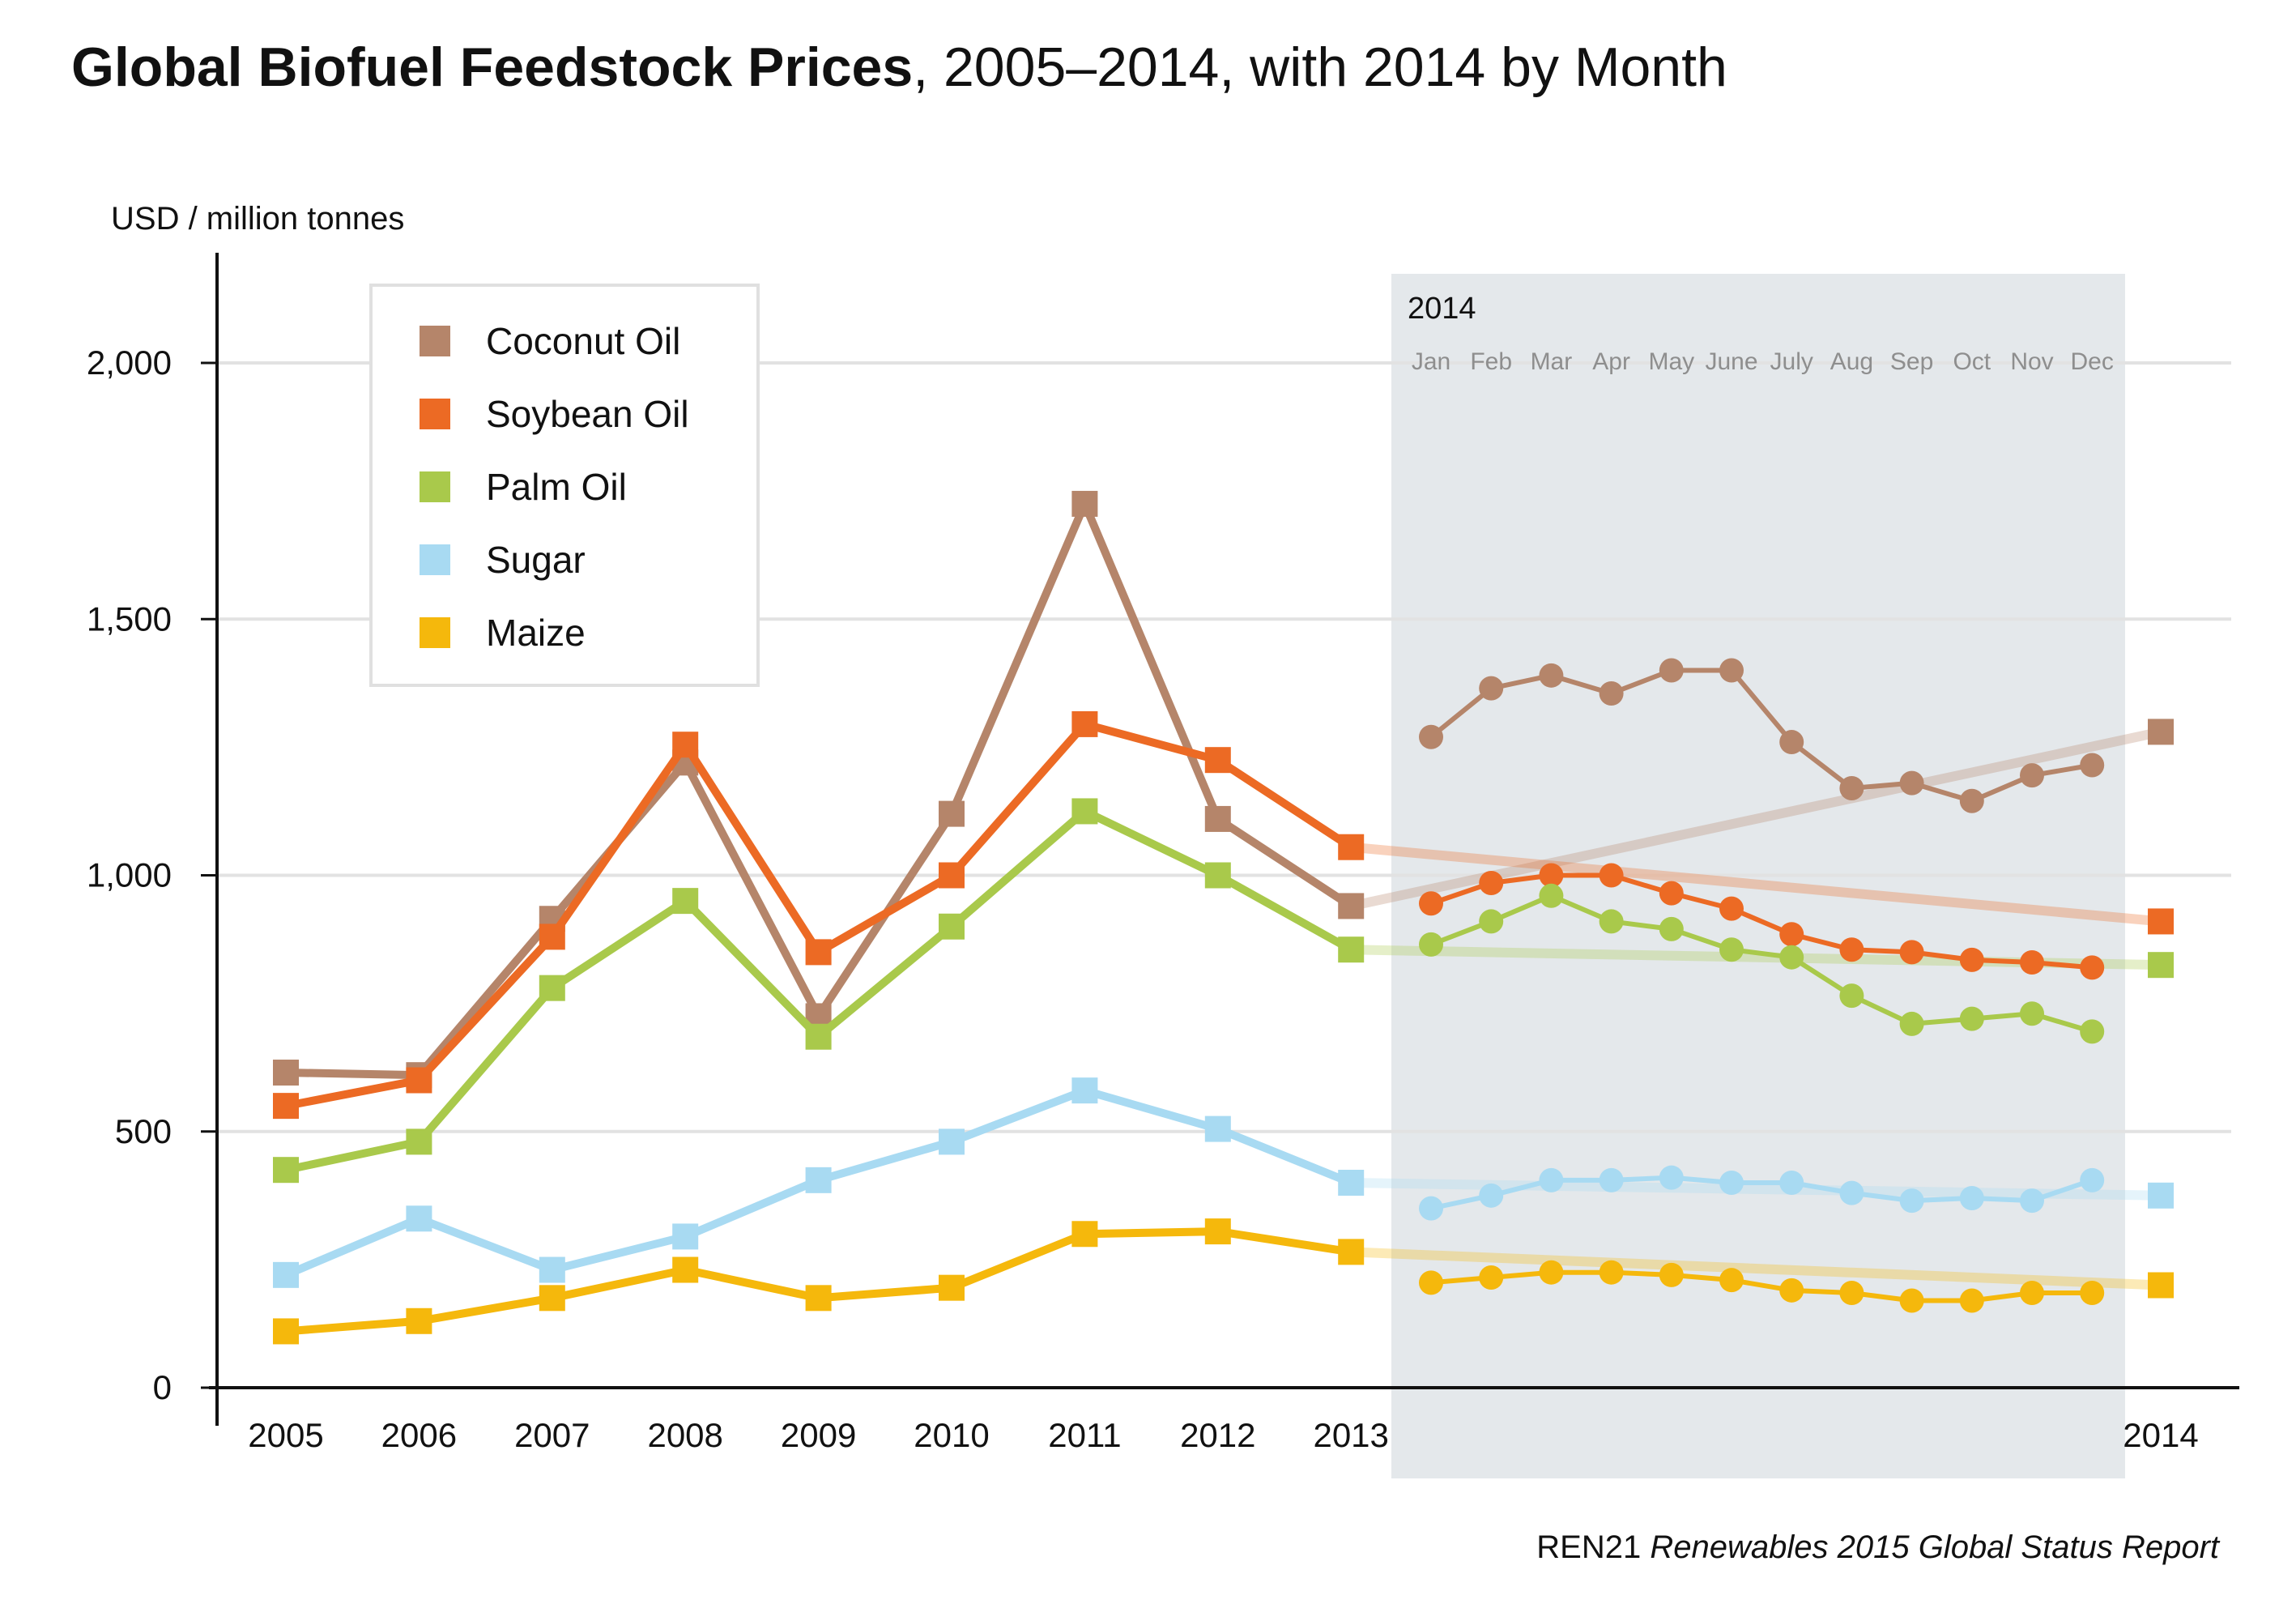 The width and height of the screenshot is (2296, 1621). What do you see at coordinates (1611, 361) in the screenshot?
I see `month-label: Apr` at bounding box center [1611, 361].